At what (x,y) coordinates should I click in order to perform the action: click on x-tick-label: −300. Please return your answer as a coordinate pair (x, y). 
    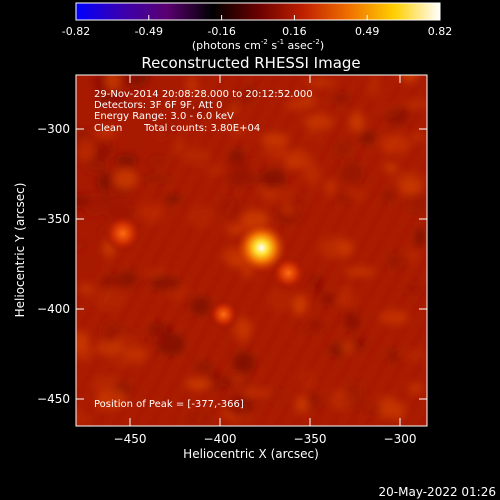
    Looking at the image, I should click on (400, 439).